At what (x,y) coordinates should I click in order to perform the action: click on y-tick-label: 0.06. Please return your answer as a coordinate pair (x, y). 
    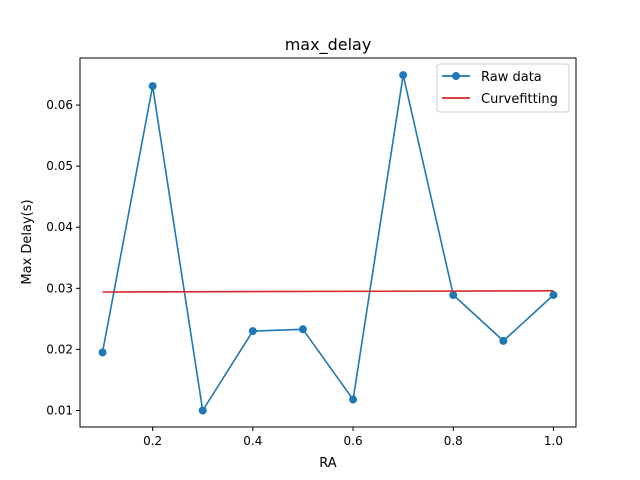
    Looking at the image, I should click on (59, 105).